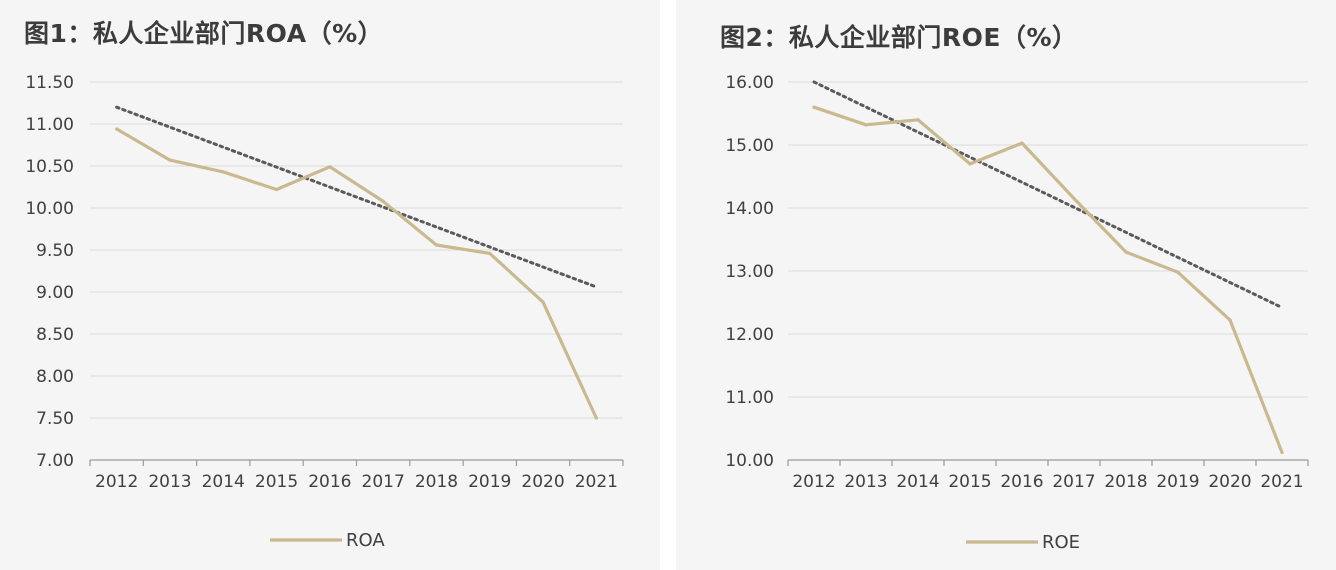 This screenshot has height=570, width=1336. I want to click on chart-title: 图2：私人企业部门ROE（%）, so click(899, 37).